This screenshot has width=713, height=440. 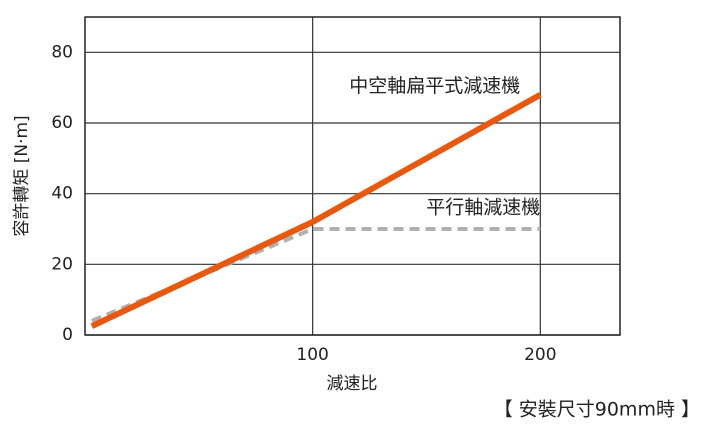 What do you see at coordinates (22, 175) in the screenshot?
I see `y-axis-label: 容許轉矩 [N·m]` at bounding box center [22, 175].